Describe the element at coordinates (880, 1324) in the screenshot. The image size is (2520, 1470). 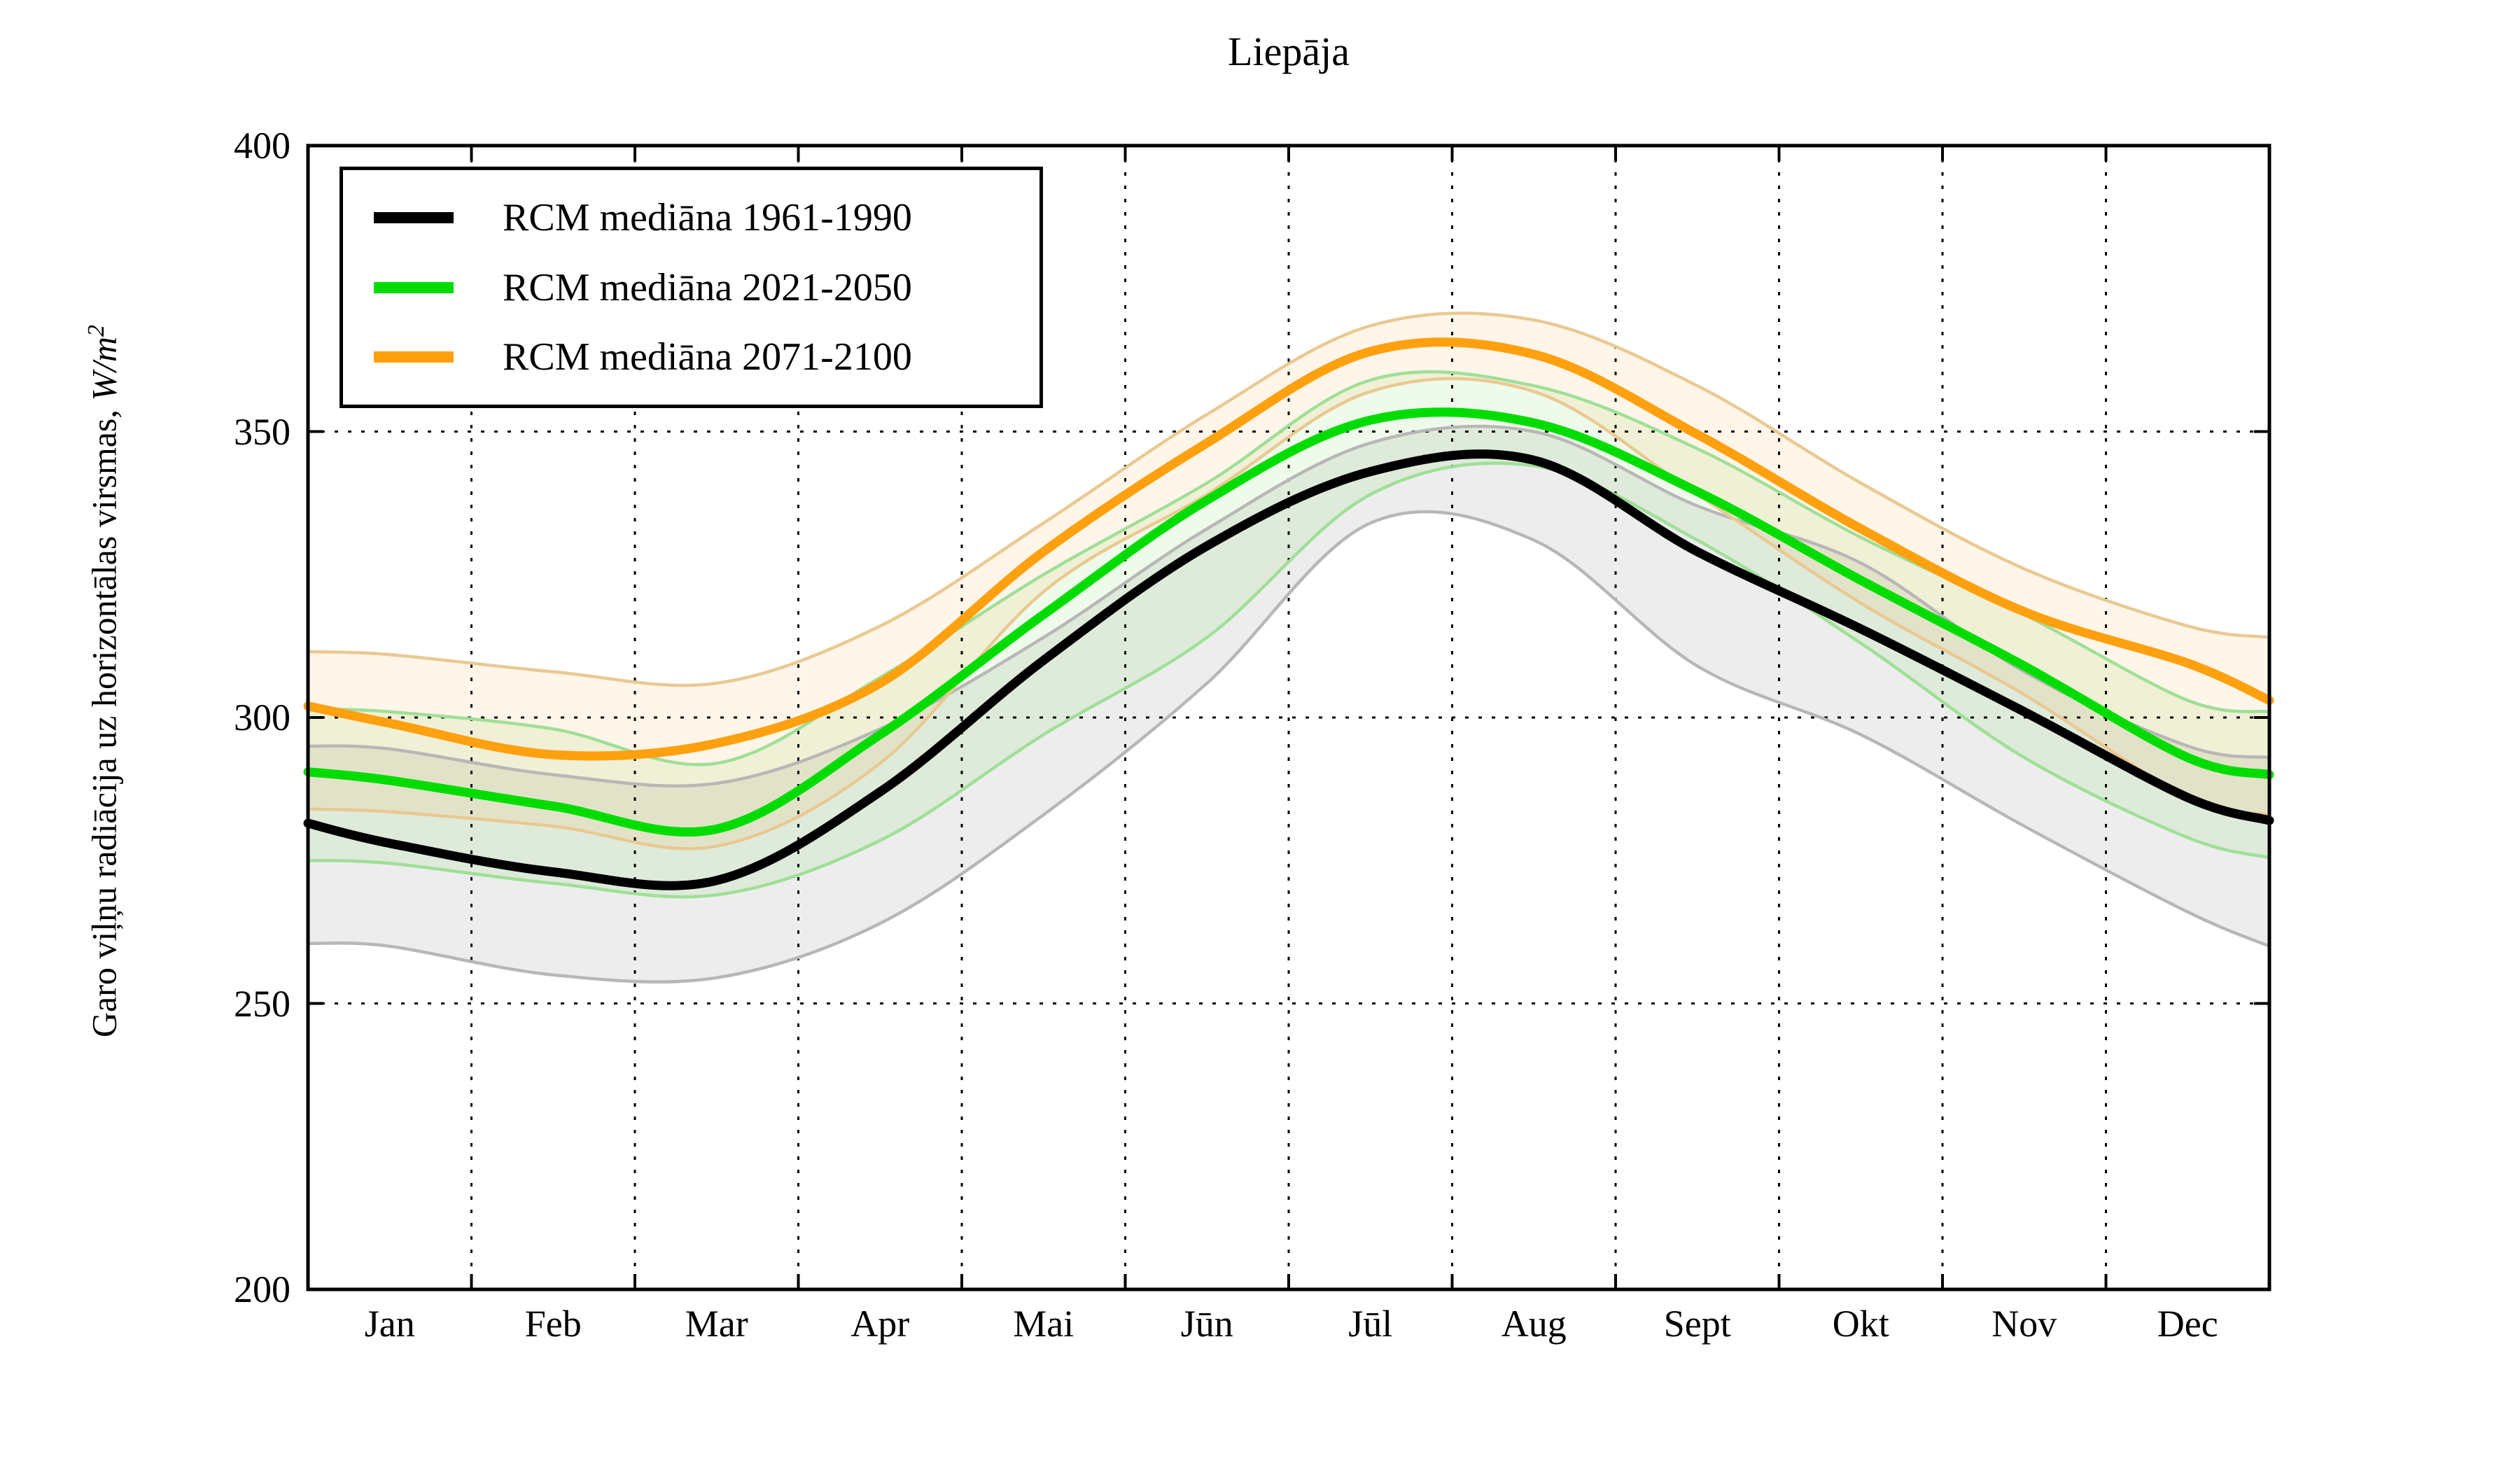
I see `x-tick-label-apr: Apr` at that location.